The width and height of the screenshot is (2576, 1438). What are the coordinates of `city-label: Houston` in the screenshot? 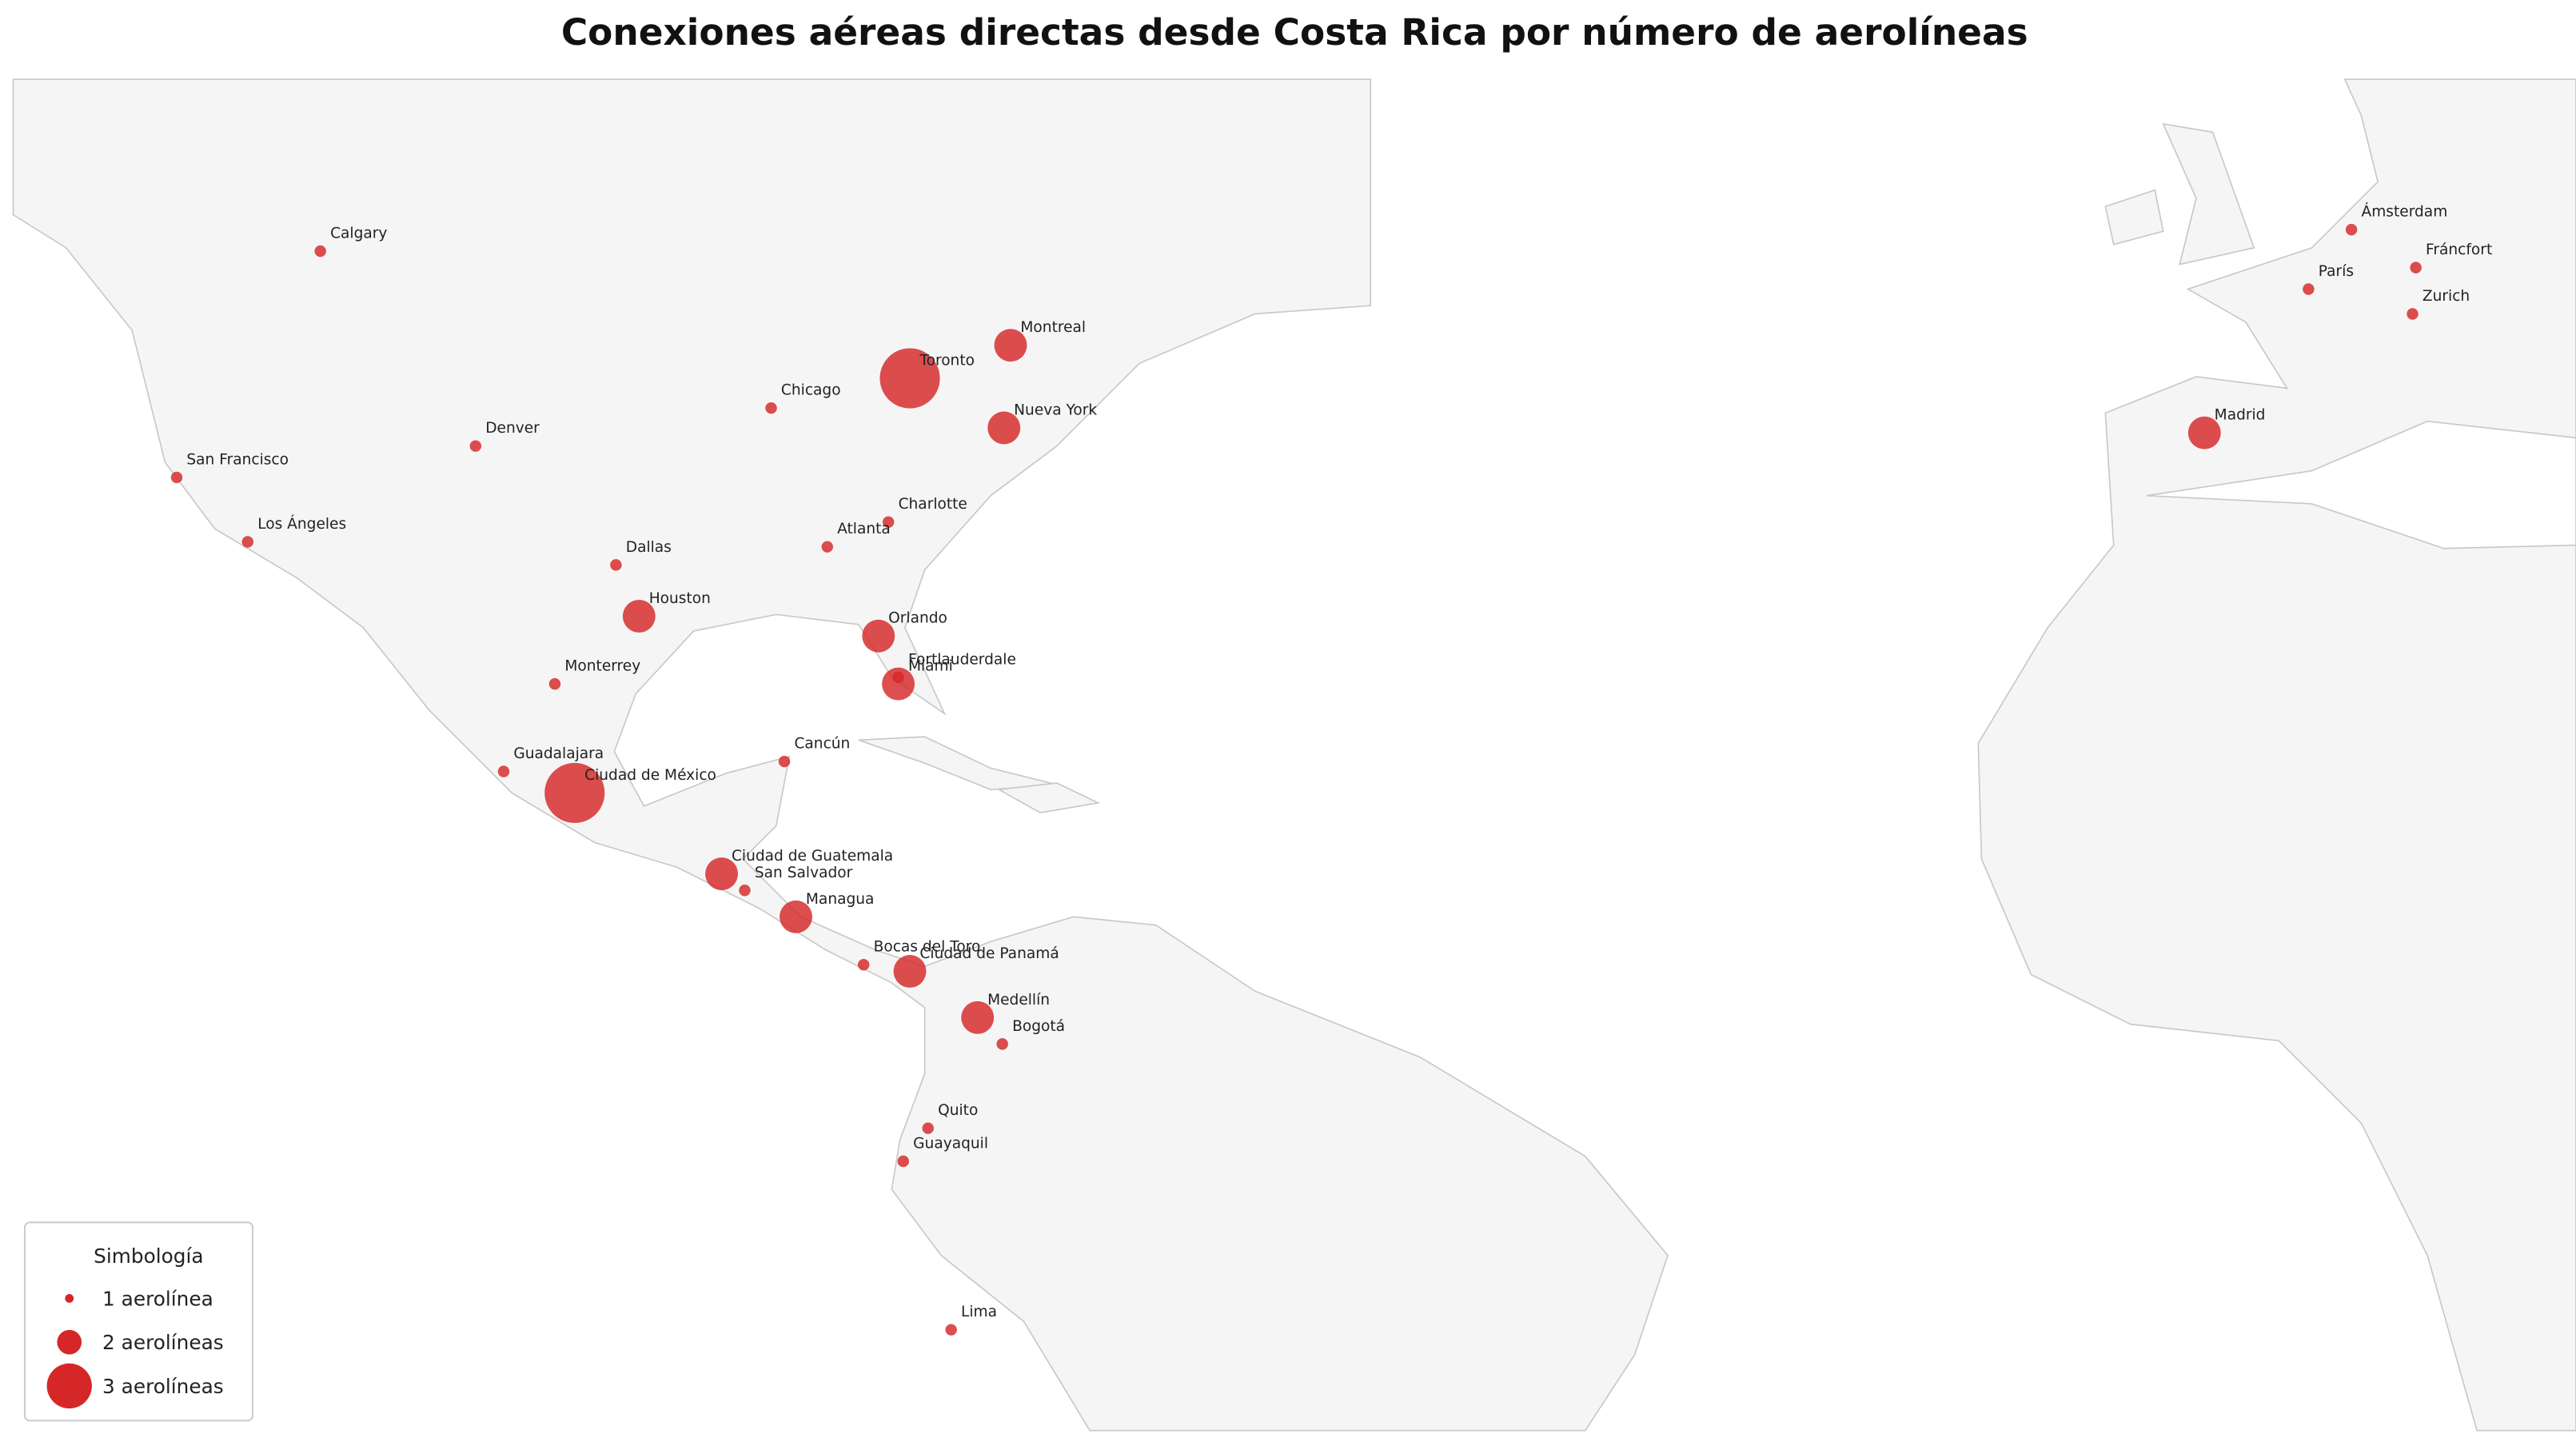 It's located at (680, 598).